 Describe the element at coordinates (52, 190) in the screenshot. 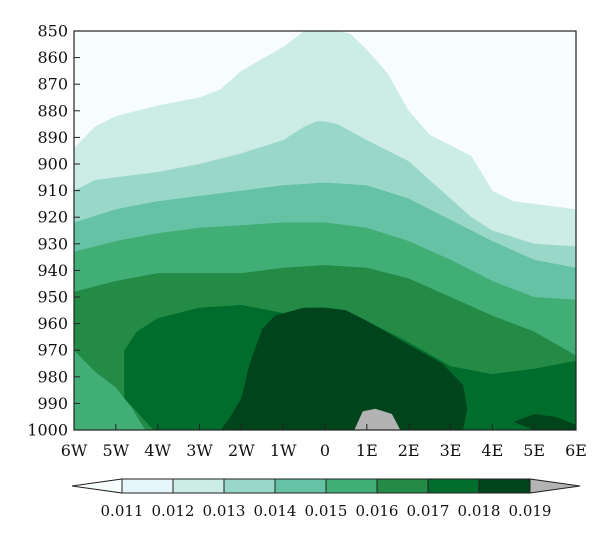

I see `y-tick-label: 910` at that location.